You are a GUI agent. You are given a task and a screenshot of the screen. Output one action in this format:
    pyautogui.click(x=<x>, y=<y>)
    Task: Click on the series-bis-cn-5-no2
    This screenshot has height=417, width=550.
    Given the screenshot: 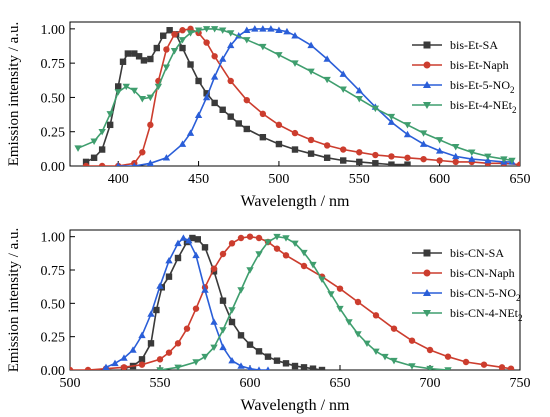 What is the action you would take?
    pyautogui.click(x=186, y=302)
    